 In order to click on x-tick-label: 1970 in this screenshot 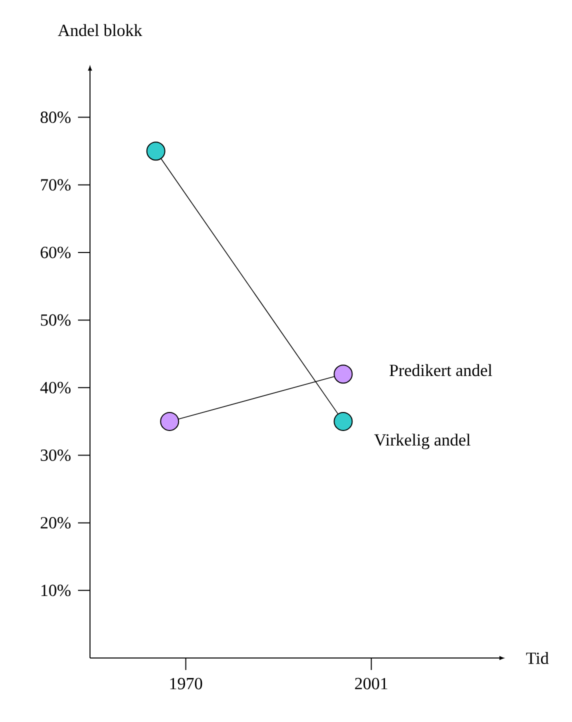, I will do `click(186, 684)`.